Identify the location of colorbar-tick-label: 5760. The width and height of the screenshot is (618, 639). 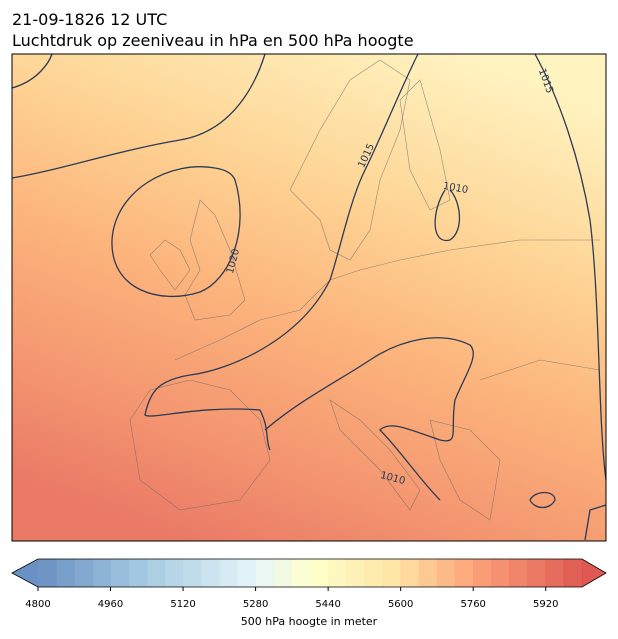
(472, 604).